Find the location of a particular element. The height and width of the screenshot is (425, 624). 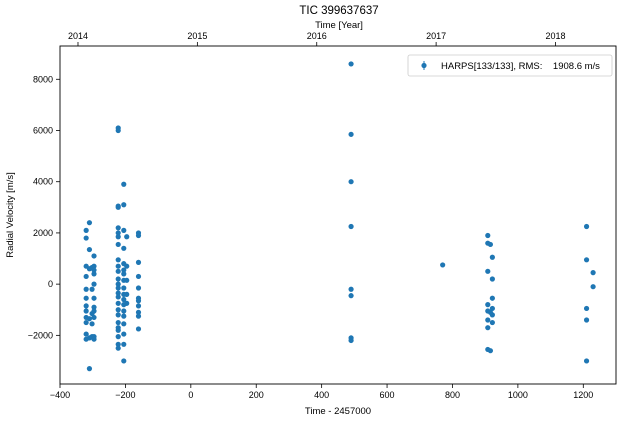

x-tick-label: 200 is located at coordinates (256, 395).